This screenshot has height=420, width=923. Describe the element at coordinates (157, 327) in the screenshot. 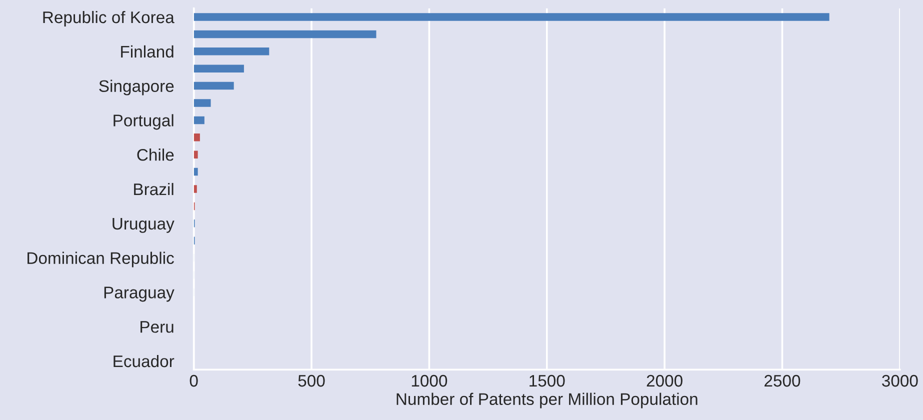

I see `y-tick-label: Peru` at that location.